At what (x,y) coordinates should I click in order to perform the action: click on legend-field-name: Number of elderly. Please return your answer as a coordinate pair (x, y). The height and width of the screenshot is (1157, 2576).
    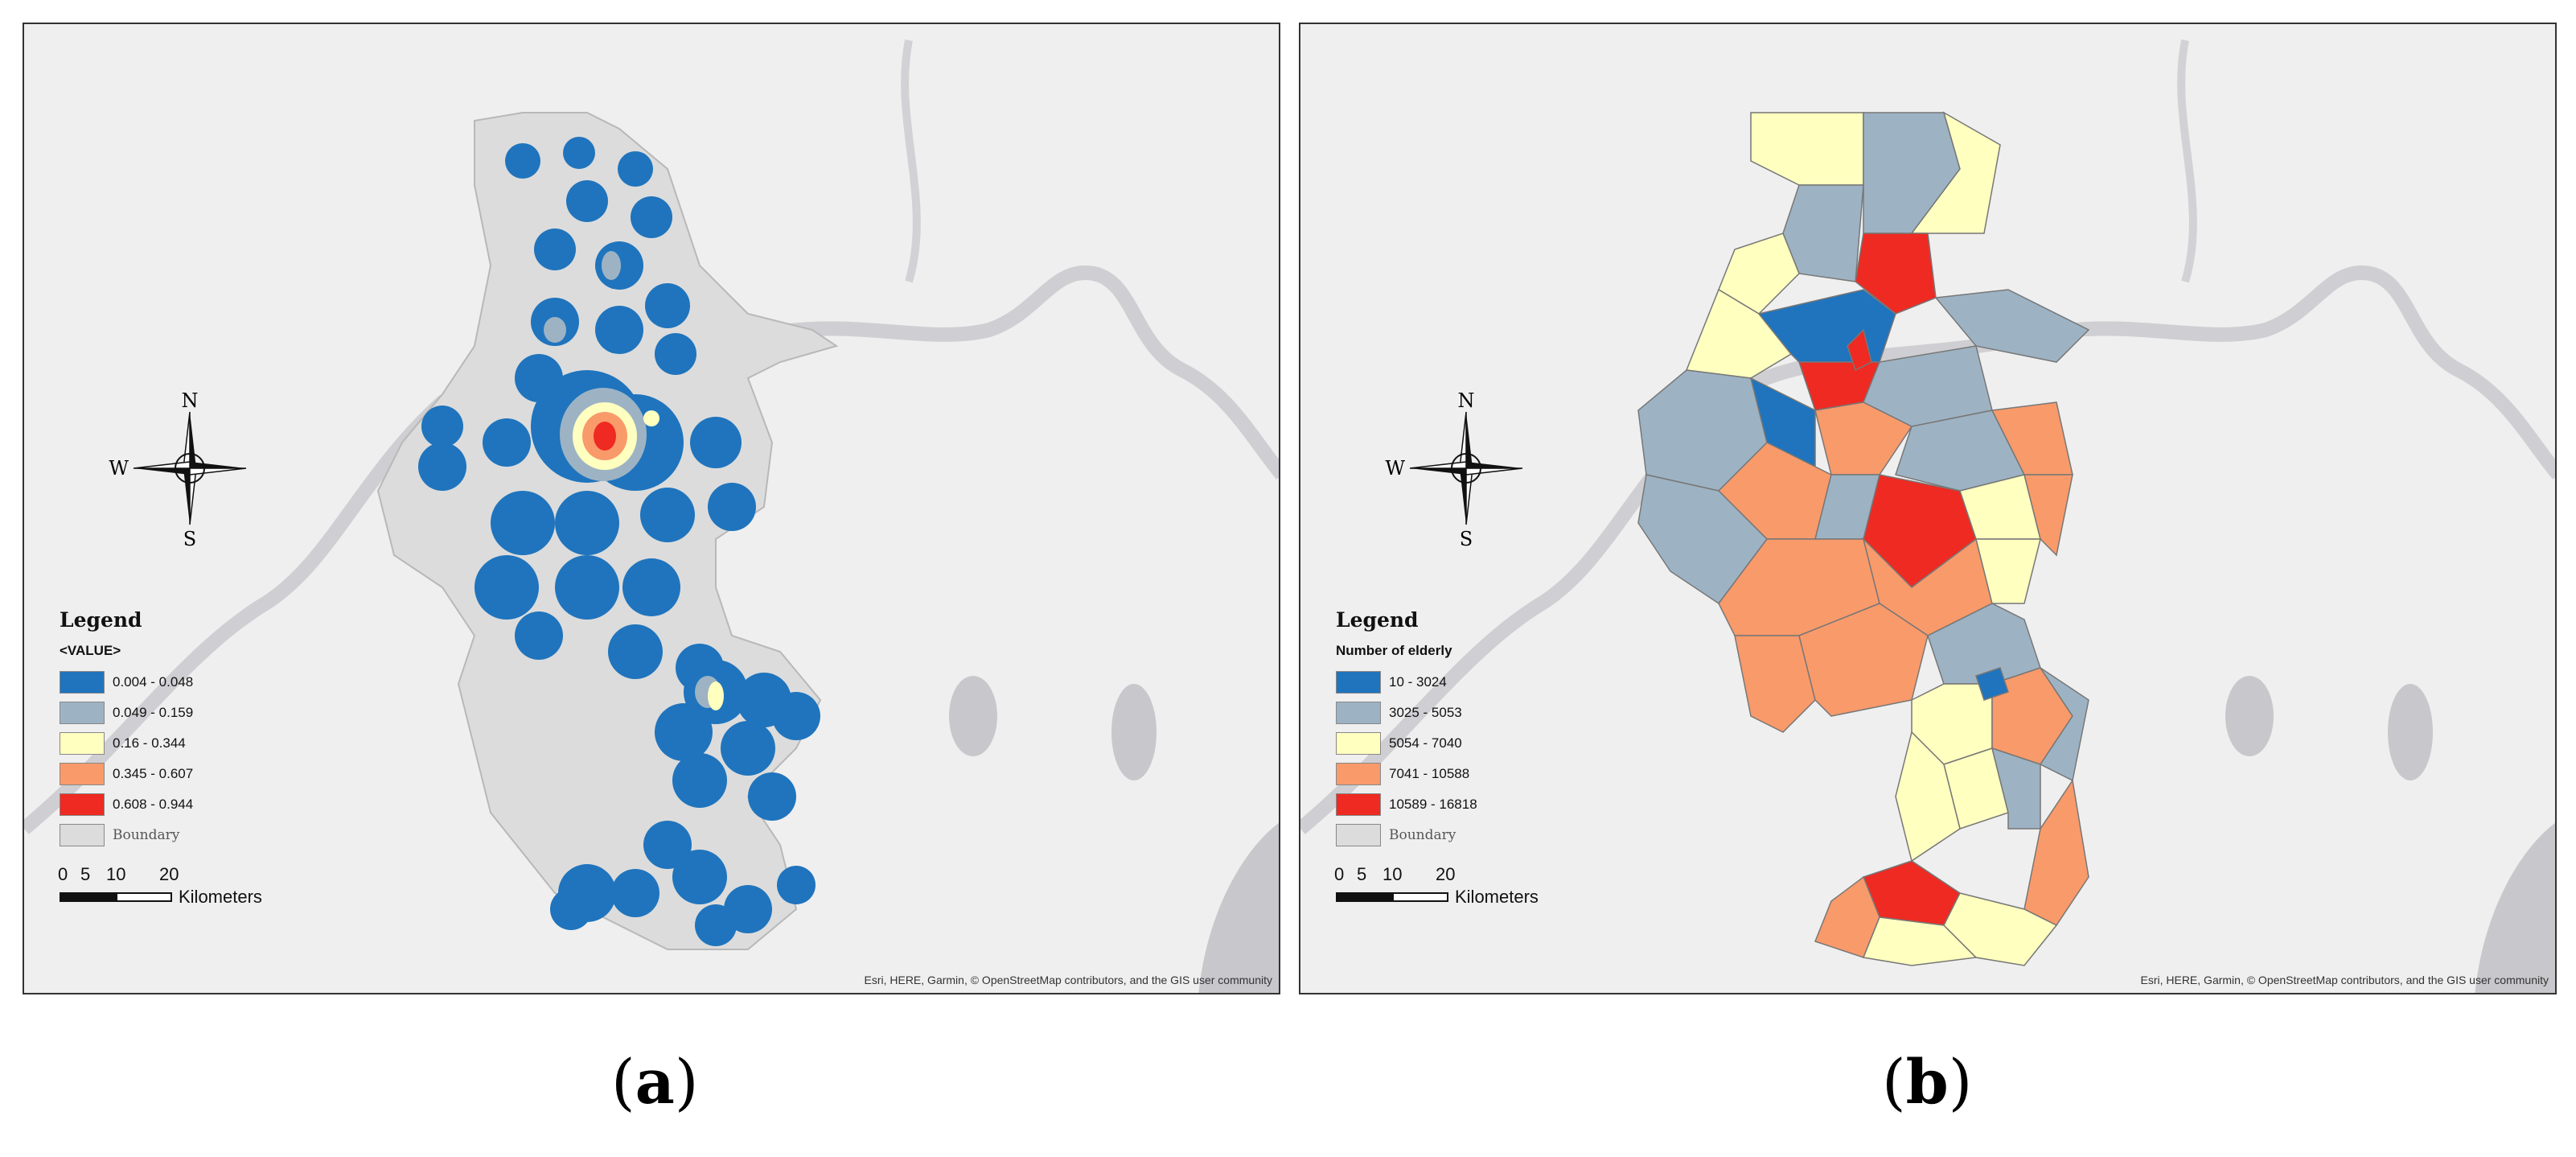
    Looking at the image, I should click on (1394, 650).